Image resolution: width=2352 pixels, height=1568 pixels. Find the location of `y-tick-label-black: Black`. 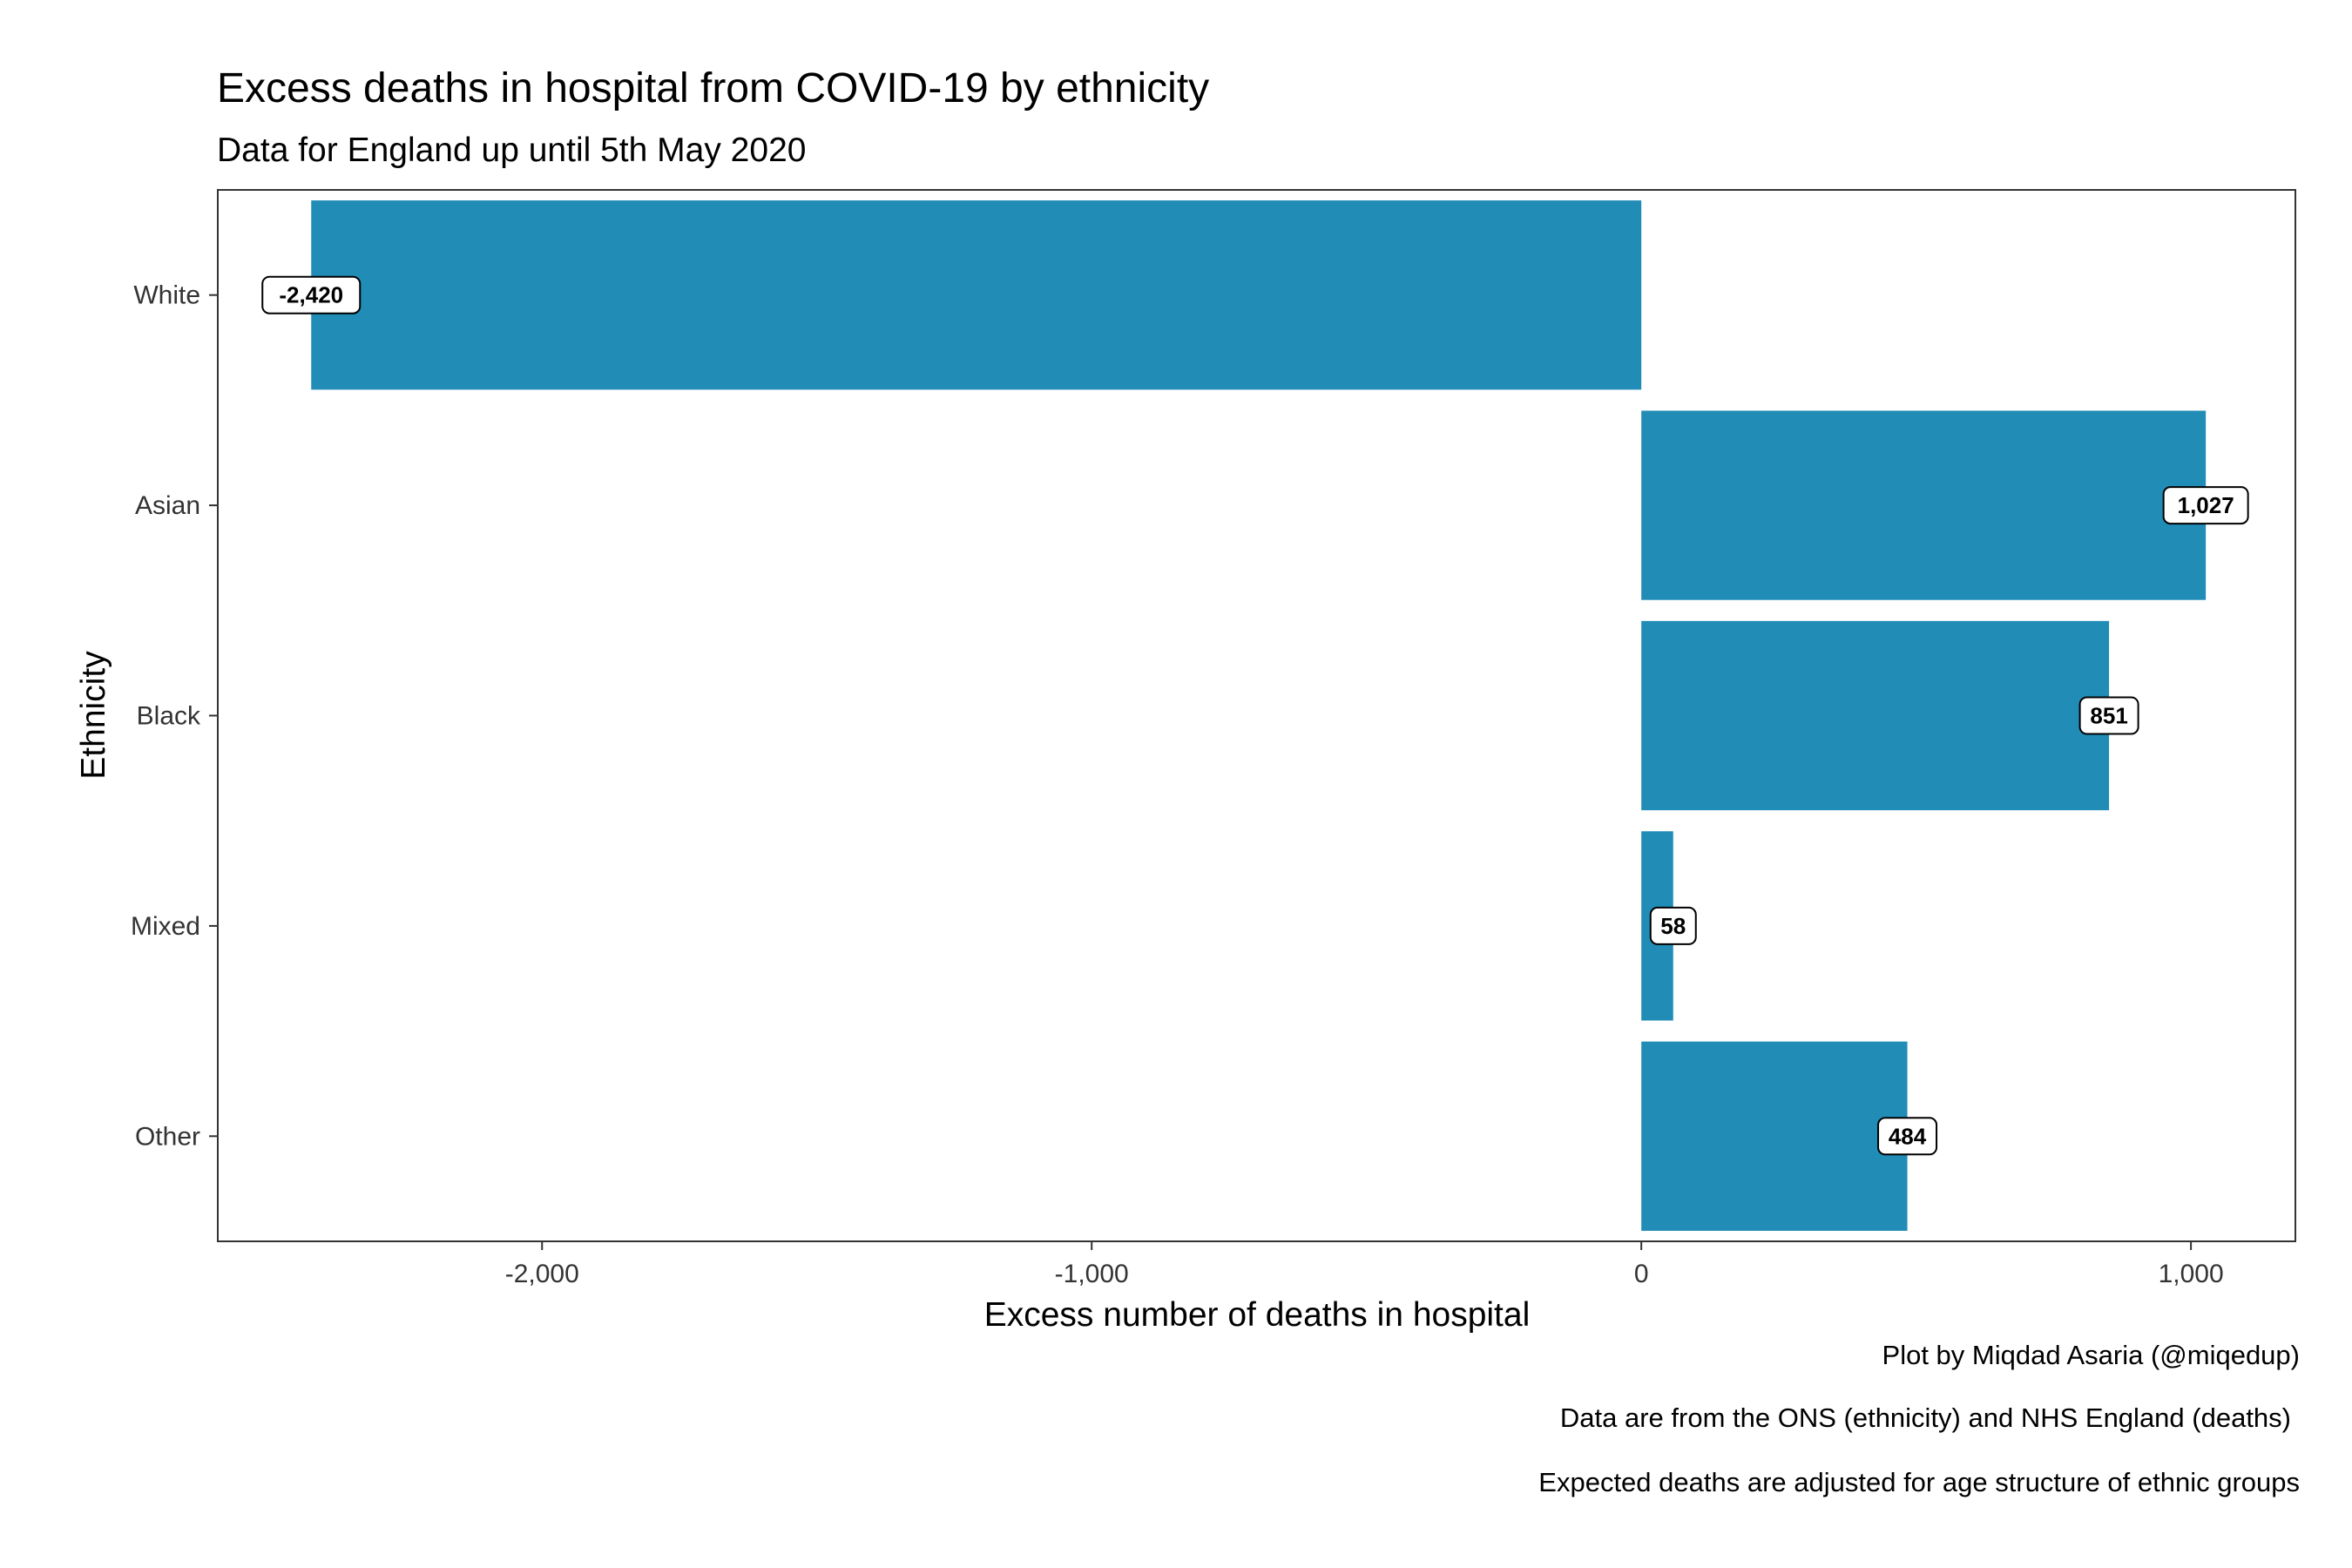

y-tick-label-black: Black is located at coordinates (169, 716).